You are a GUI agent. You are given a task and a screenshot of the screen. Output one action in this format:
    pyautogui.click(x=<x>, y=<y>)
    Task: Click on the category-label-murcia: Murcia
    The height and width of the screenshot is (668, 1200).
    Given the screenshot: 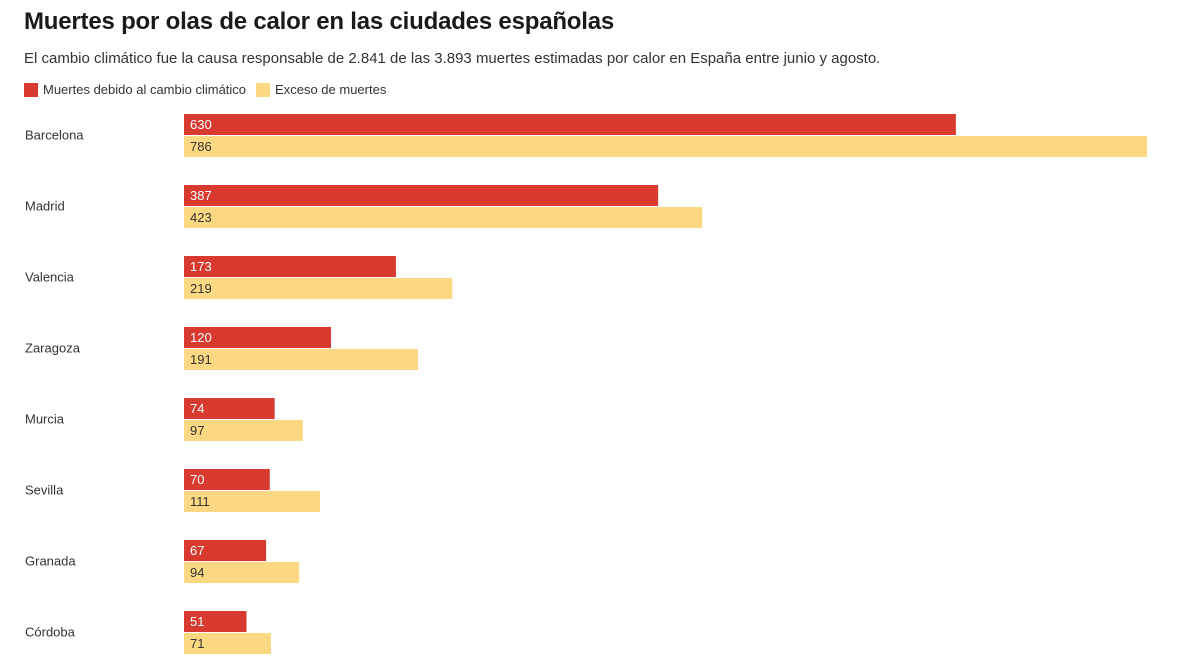 What is the action you would take?
    pyautogui.click(x=45, y=419)
    